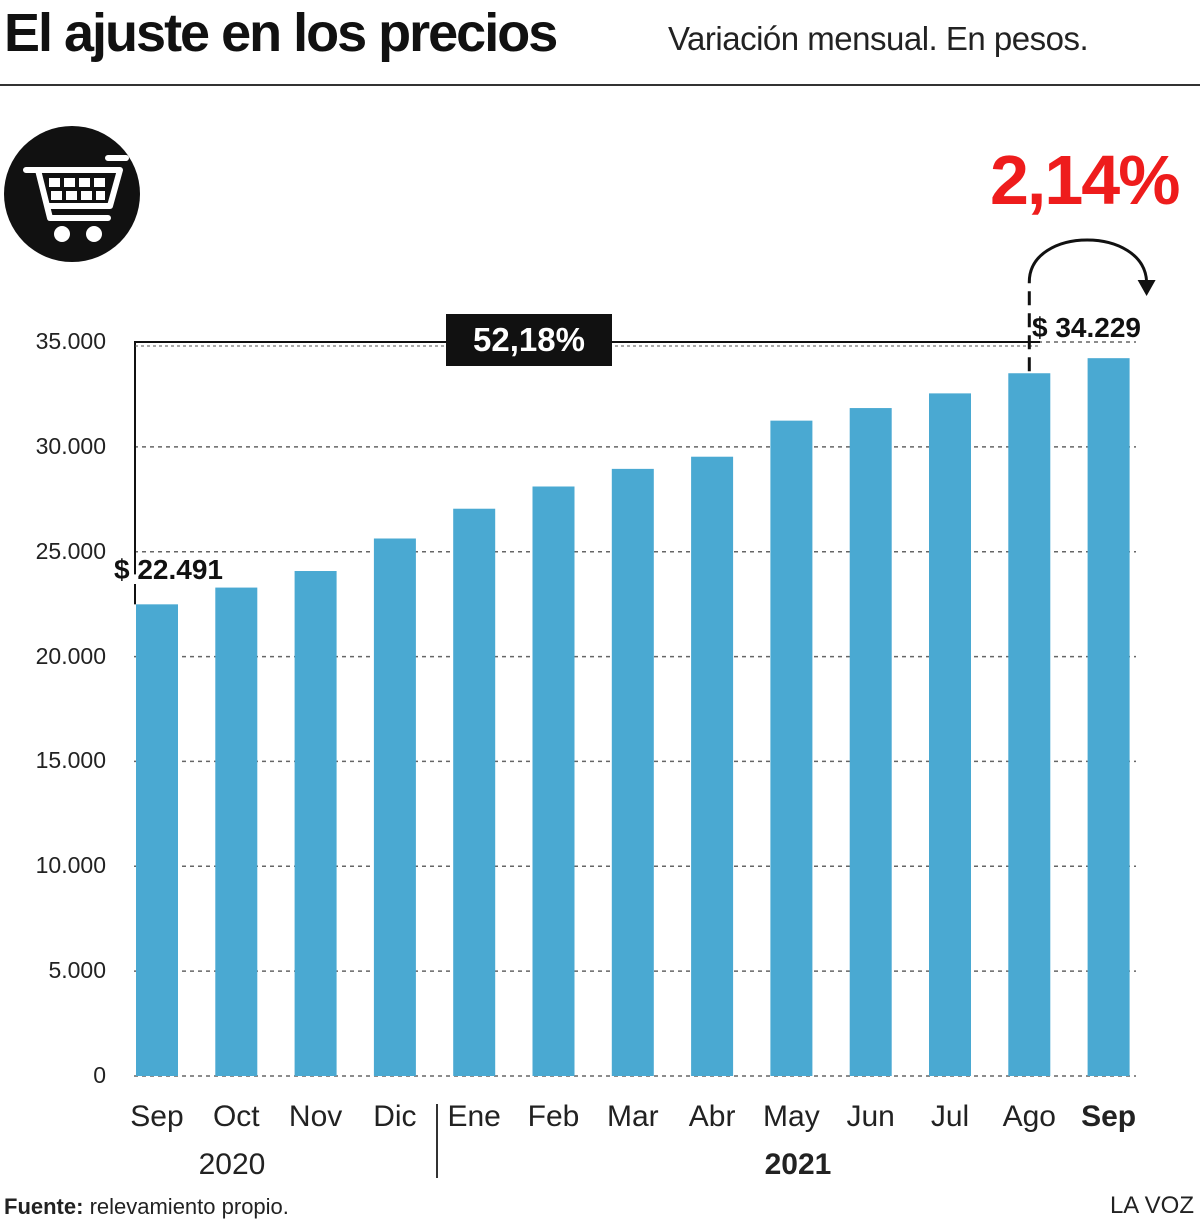 Image resolution: width=1200 pixels, height=1230 pixels. Describe the element at coordinates (44, 1206) in the screenshot. I see `source-label: Fuente:` at that location.